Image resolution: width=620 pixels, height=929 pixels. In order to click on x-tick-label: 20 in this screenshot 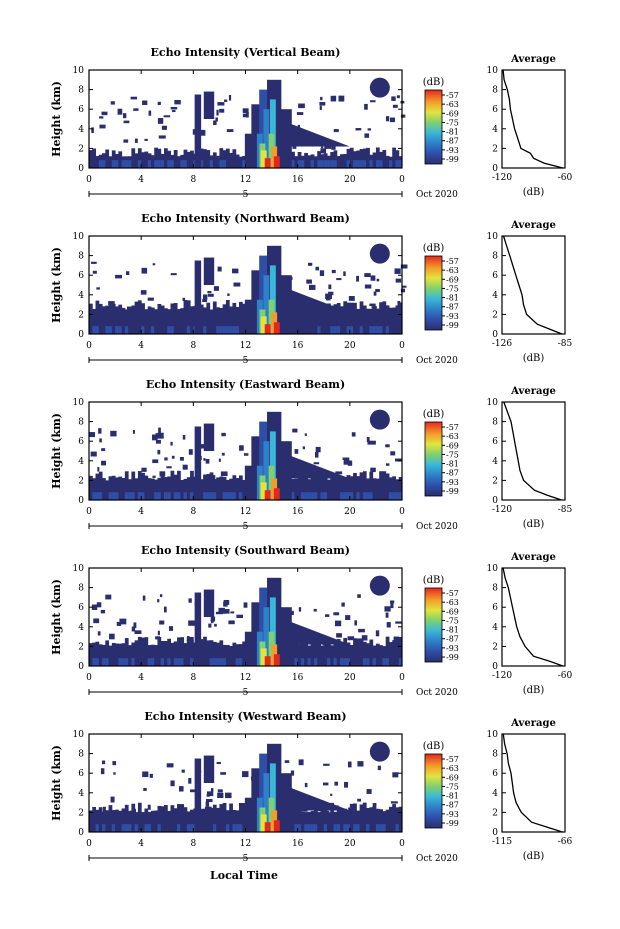, I will do `click(350, 512)`.